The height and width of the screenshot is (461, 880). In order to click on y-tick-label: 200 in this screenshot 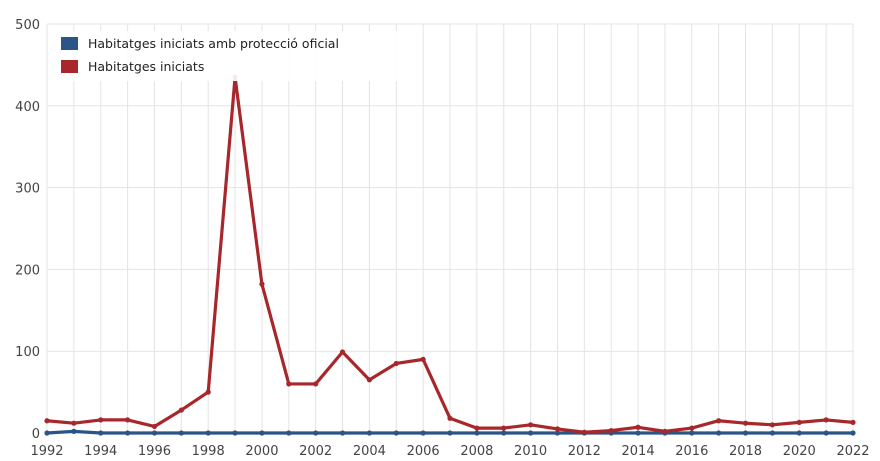, I will do `click(27, 270)`.